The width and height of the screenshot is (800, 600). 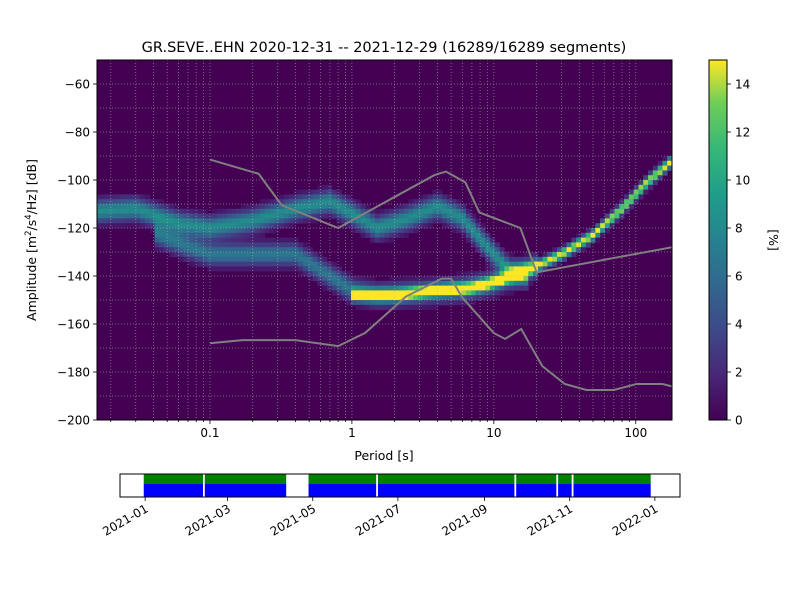 I want to click on y-tick-label: −140, so click(x=73, y=277).